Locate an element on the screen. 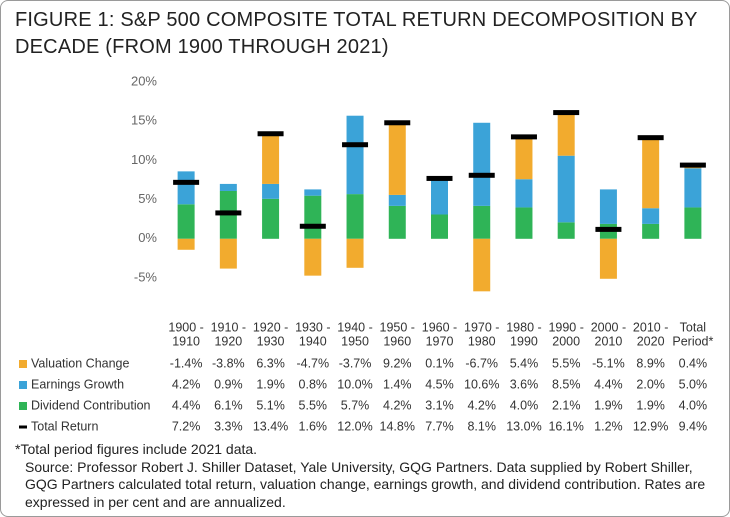 The height and width of the screenshot is (517, 730). table-value: 8.9% is located at coordinates (650, 363).